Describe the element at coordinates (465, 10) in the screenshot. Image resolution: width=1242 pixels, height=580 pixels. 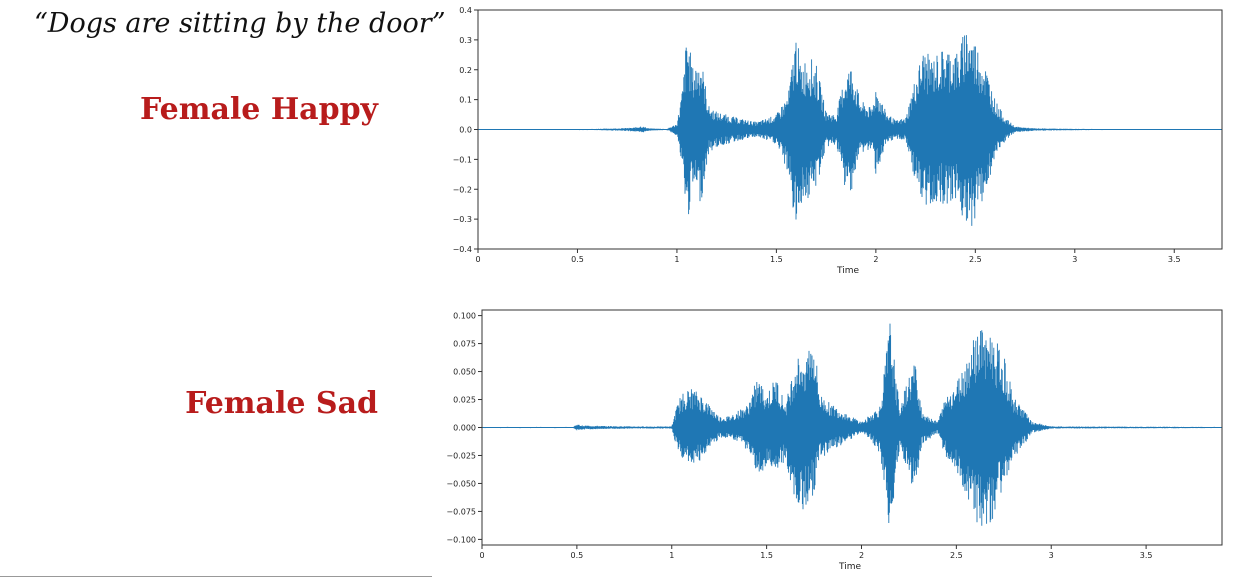
I see `y-tick-label: 0.4` at that location.